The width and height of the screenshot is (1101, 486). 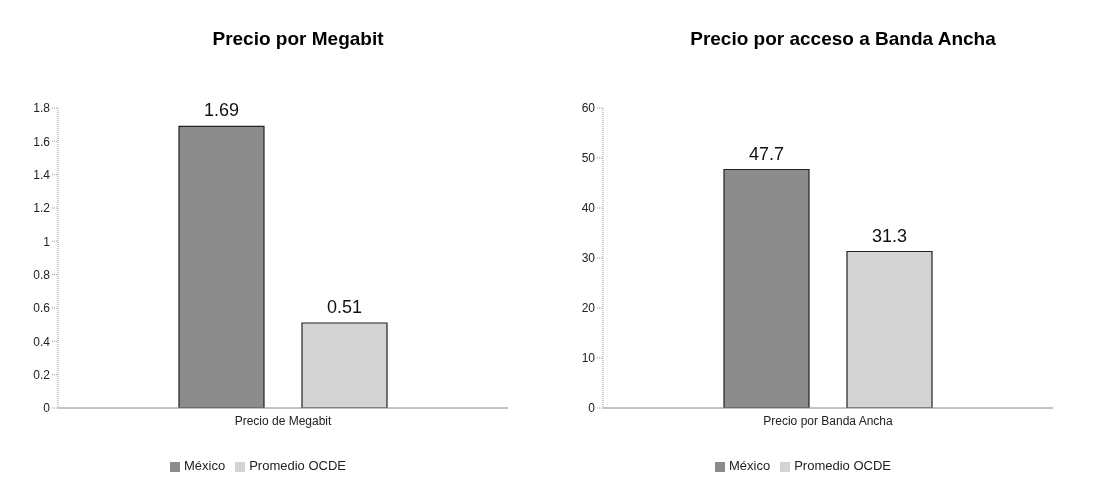 I want to click on chart-title: Precio por acceso a Banda Ancha, so click(x=843, y=39).